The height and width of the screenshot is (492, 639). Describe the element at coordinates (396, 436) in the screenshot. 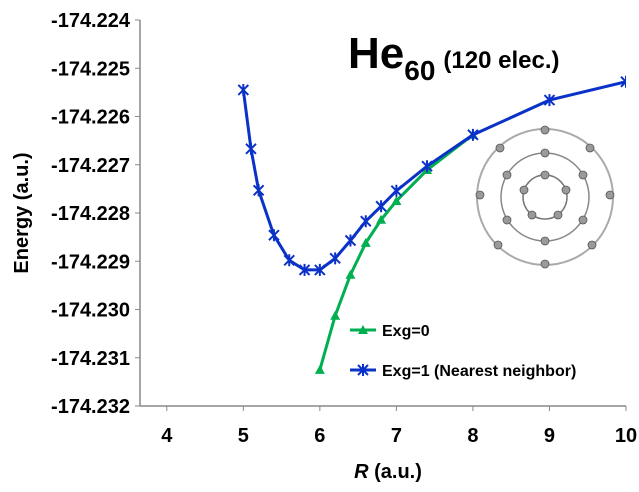

I see `x-tick-label: 7` at that location.